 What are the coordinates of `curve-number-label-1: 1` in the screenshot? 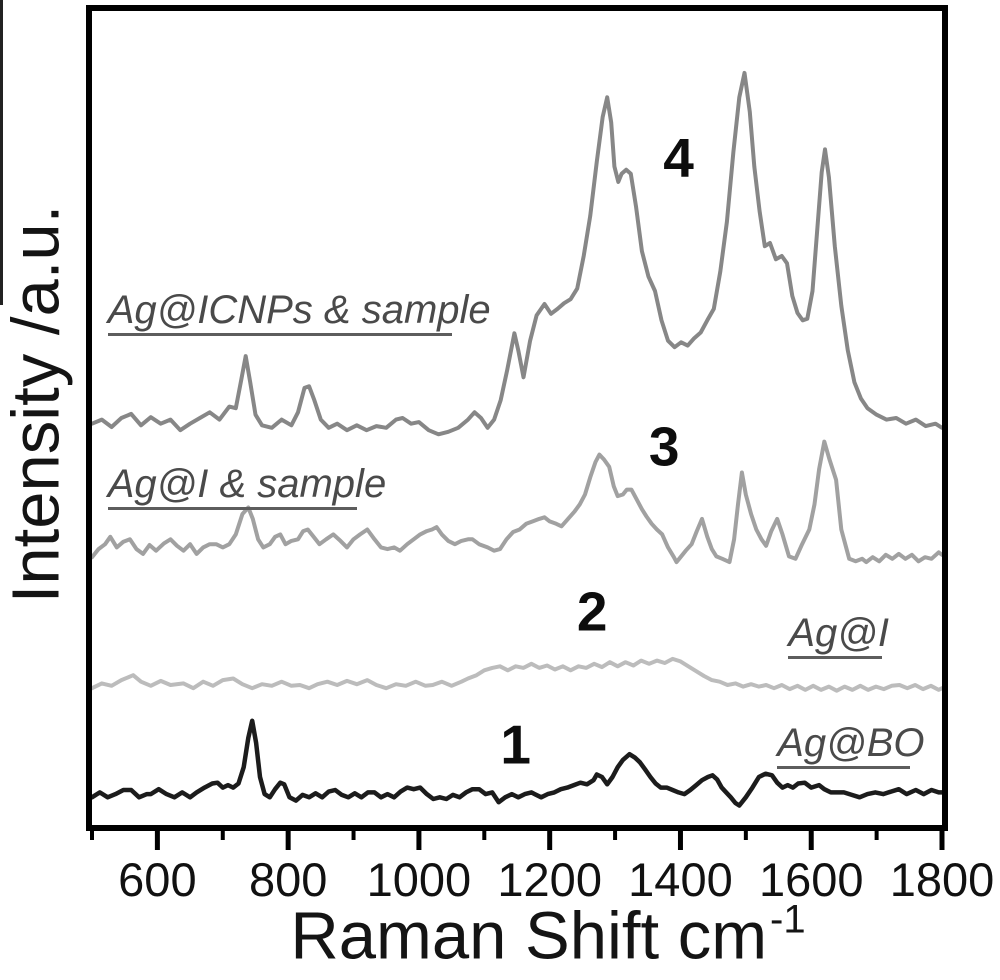 It's located at (515, 744).